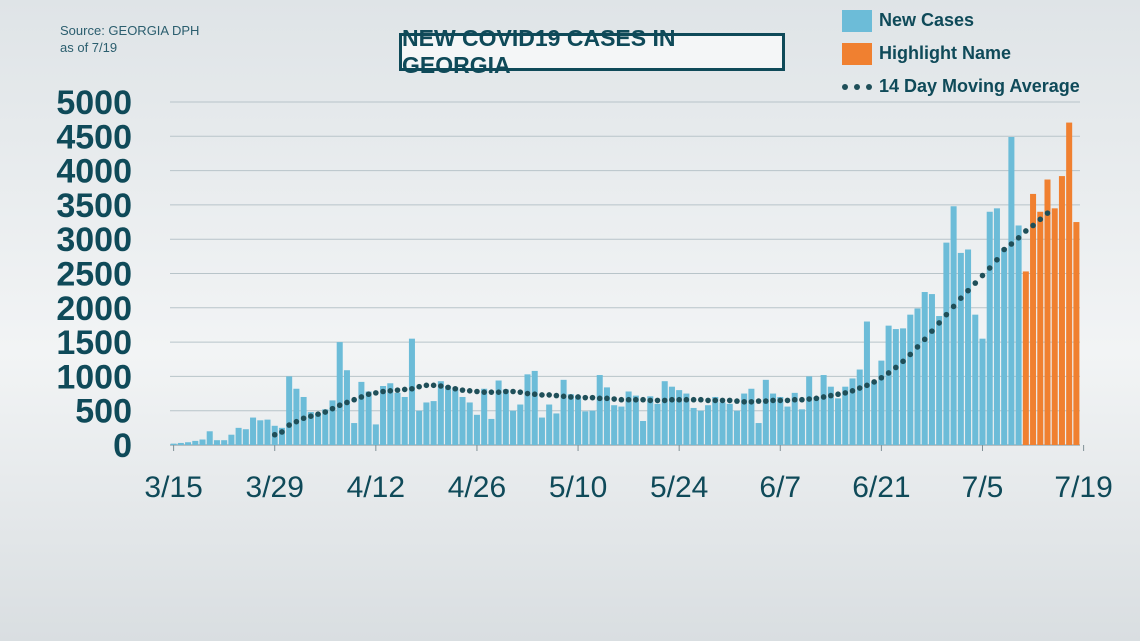  What do you see at coordinates (94, 103) in the screenshot?
I see `y-tick-label: 5000` at bounding box center [94, 103].